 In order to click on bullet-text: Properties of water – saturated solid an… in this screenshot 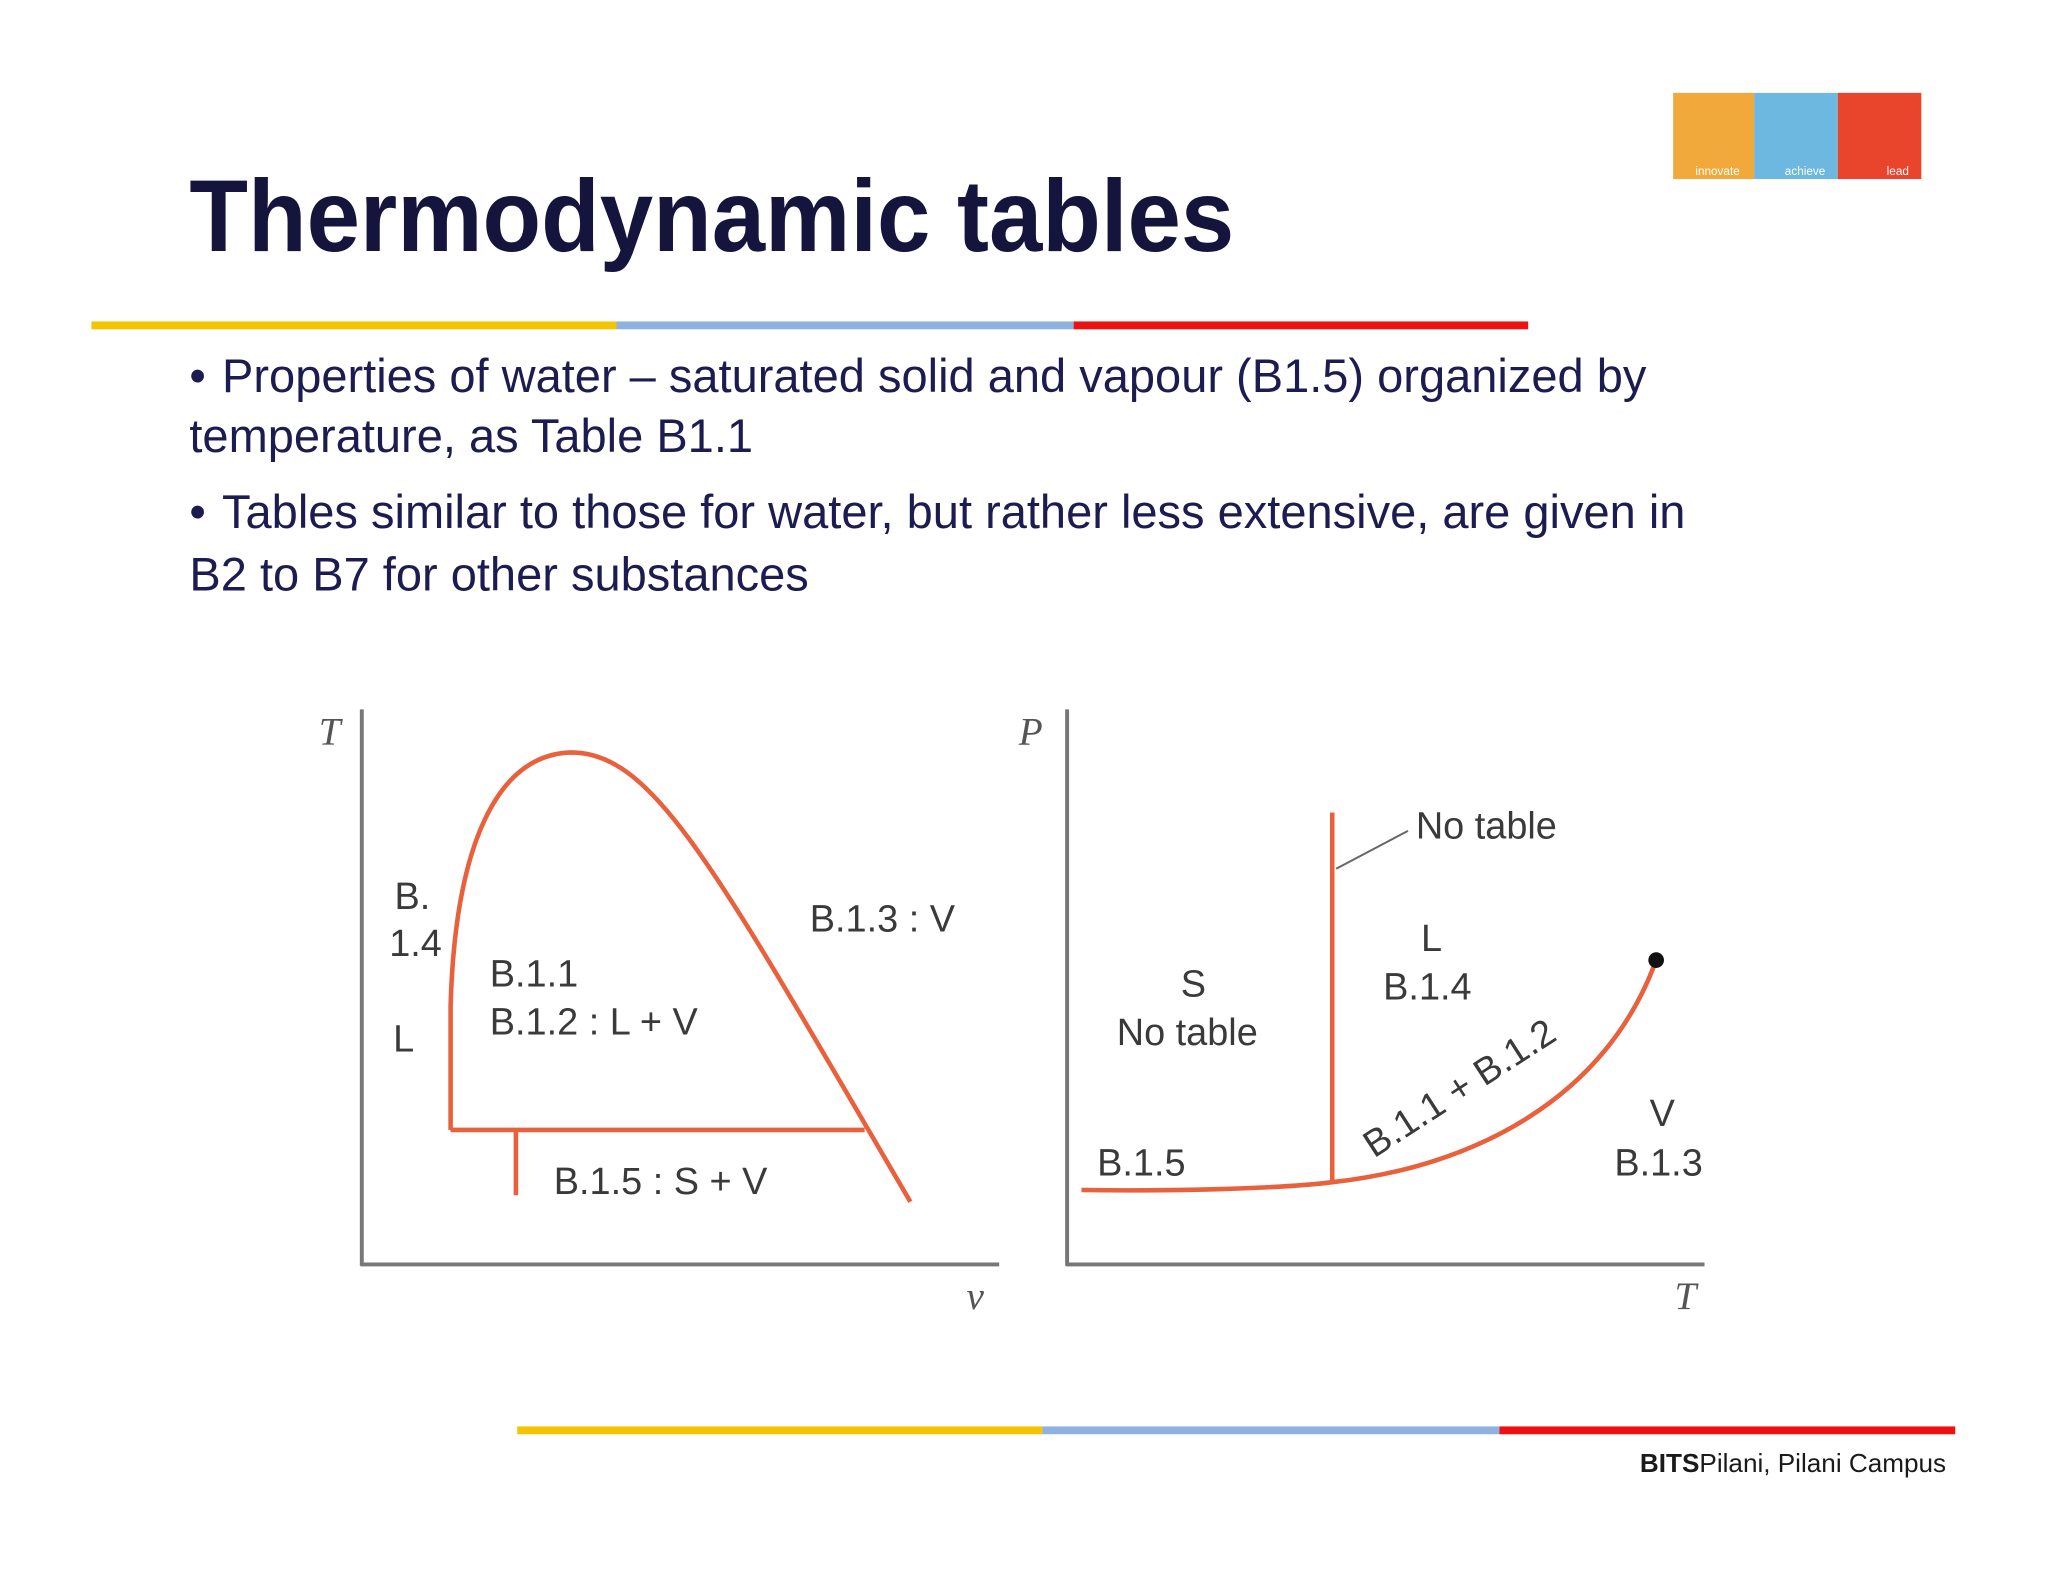, I will do `click(934, 375)`.